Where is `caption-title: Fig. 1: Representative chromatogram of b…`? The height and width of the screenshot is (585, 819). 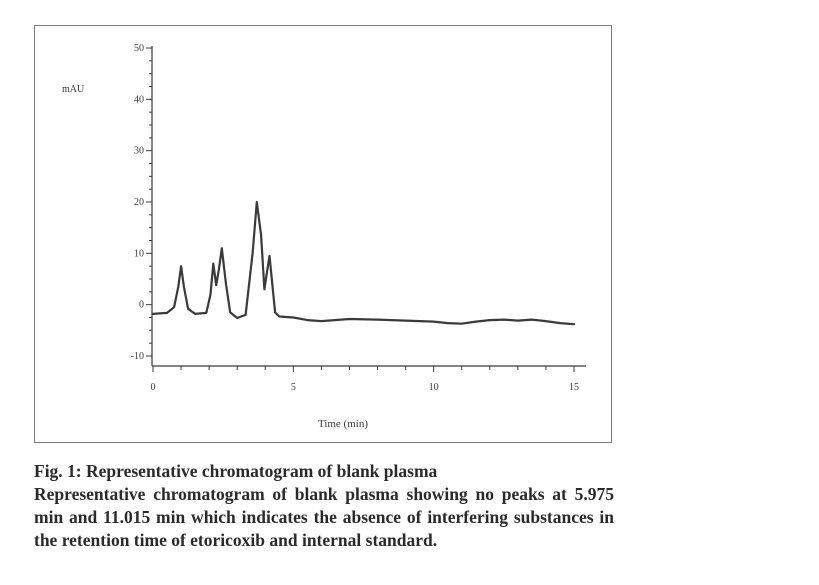 caption-title: Fig. 1: Representative chromatogram of b… is located at coordinates (236, 471).